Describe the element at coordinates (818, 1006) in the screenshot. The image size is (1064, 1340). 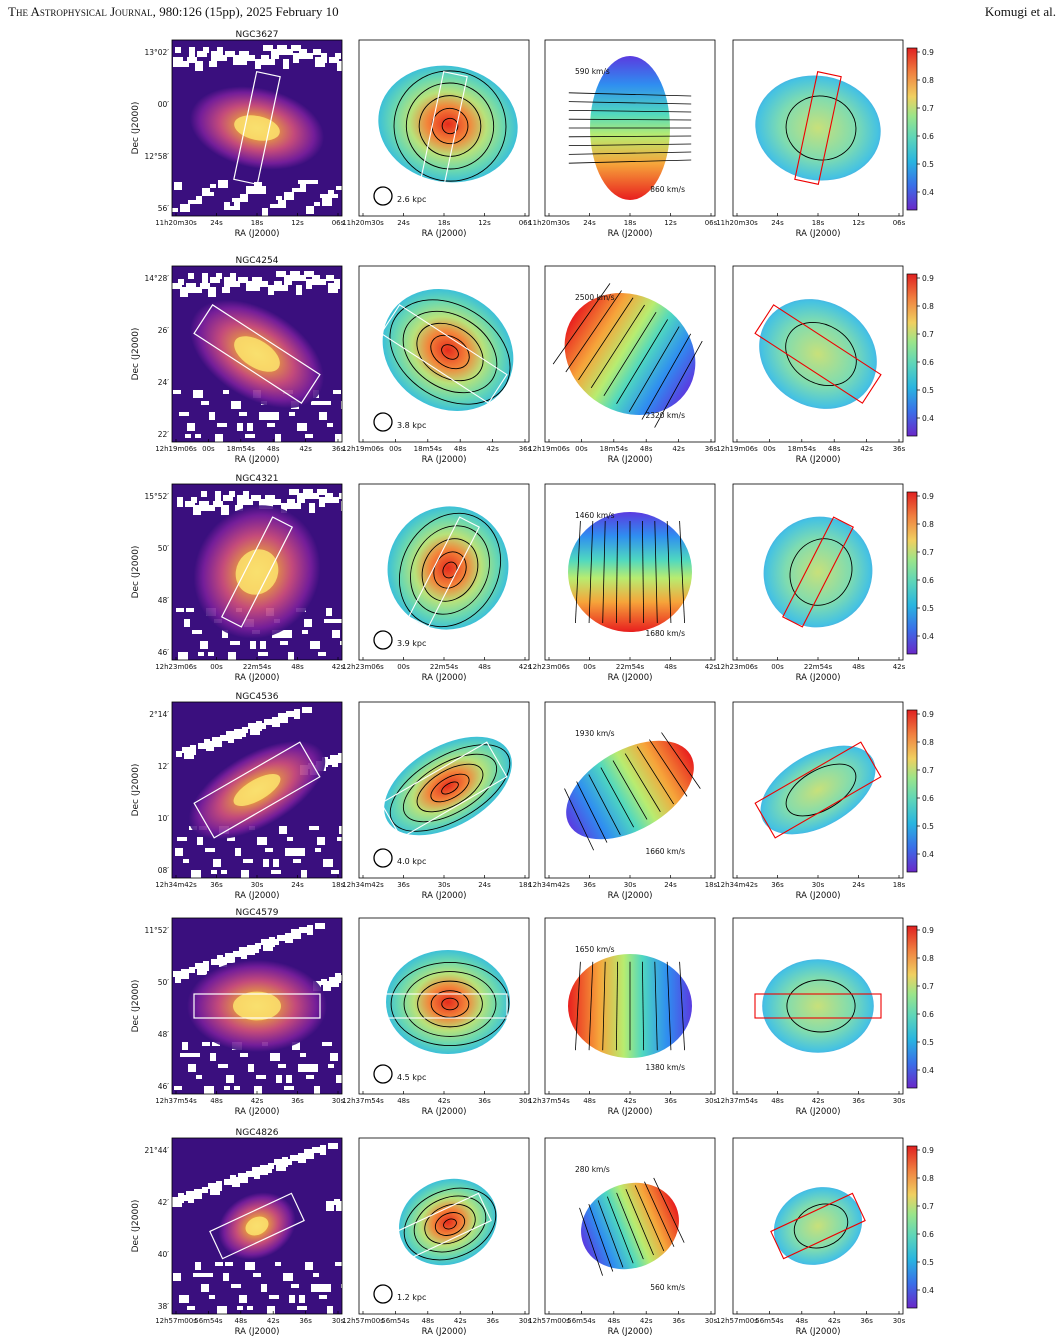
I see `ratio-map` at that location.